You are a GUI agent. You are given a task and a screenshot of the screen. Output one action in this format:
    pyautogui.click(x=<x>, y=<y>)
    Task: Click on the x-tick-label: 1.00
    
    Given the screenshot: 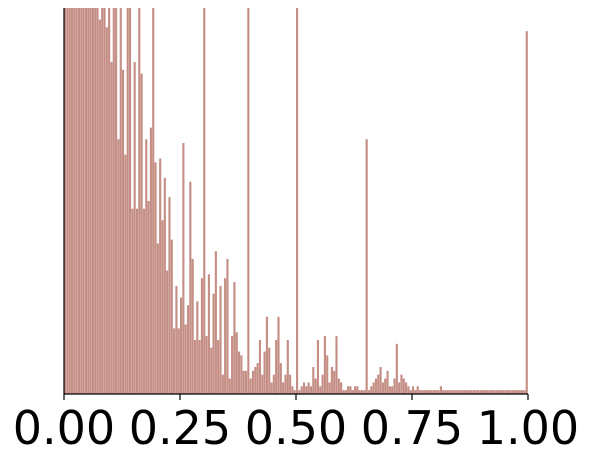 What is the action you would take?
    pyautogui.click(x=528, y=428)
    